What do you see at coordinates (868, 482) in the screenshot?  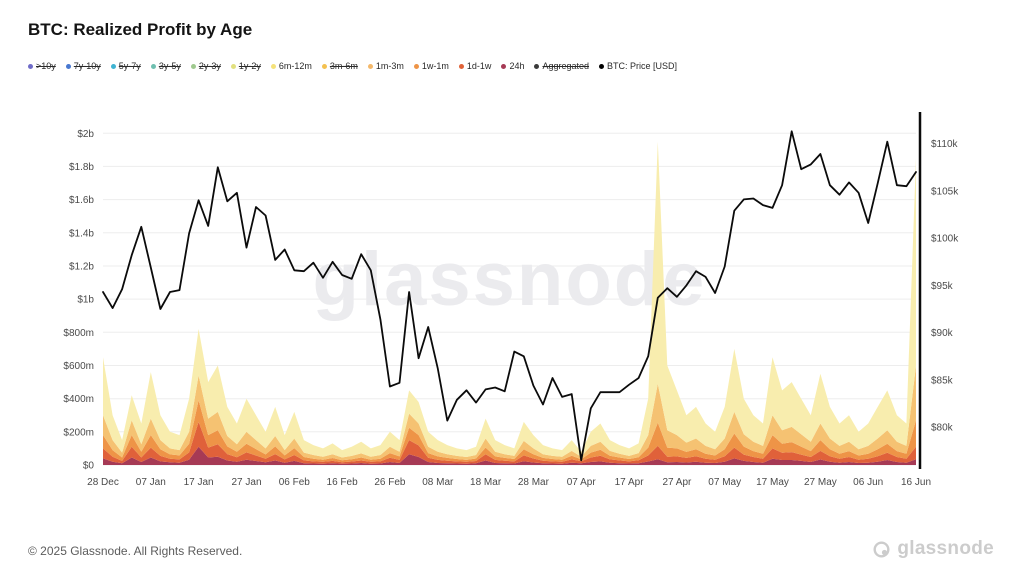 I see `x-axis-tick: 06 Jun` at bounding box center [868, 482].